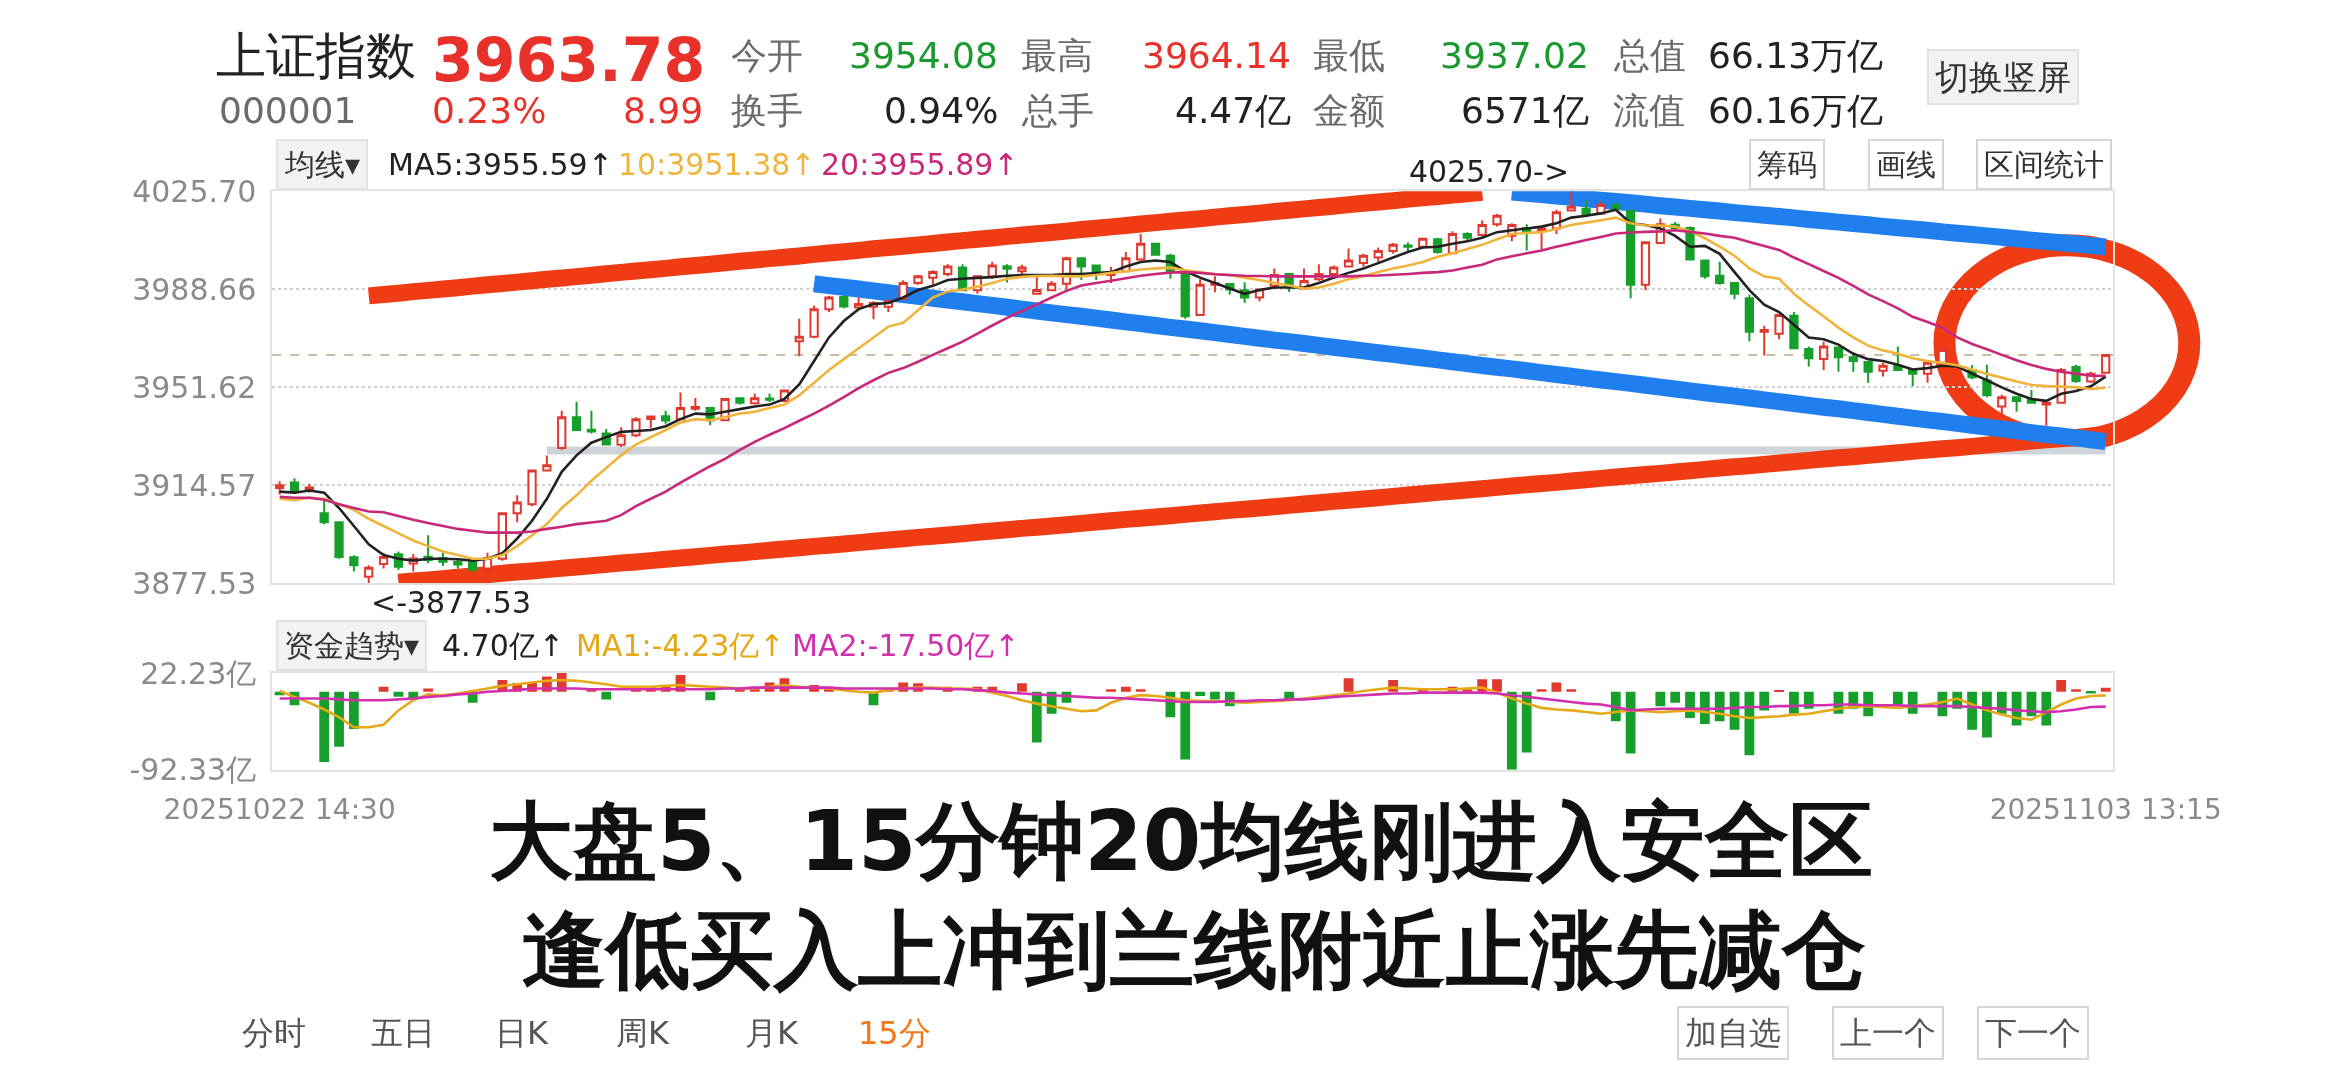  Describe the element at coordinates (1489, 171) in the screenshot. I see `text: 4025.70->` at that location.